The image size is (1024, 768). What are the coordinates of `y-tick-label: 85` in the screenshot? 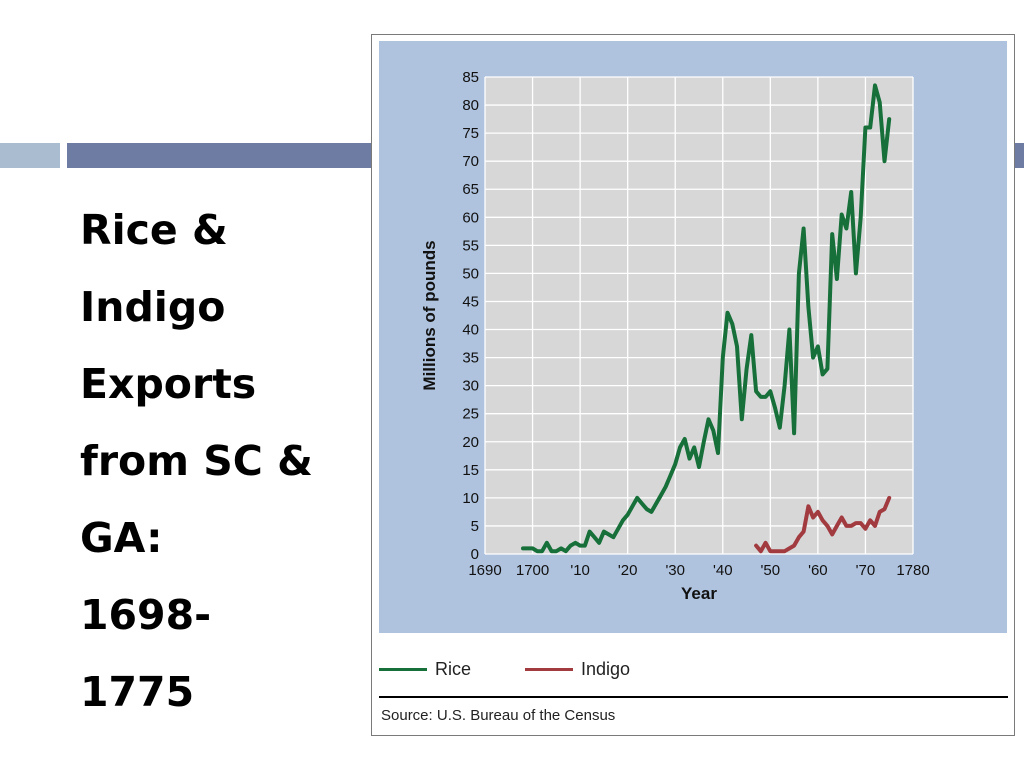 It's located at (470, 77).